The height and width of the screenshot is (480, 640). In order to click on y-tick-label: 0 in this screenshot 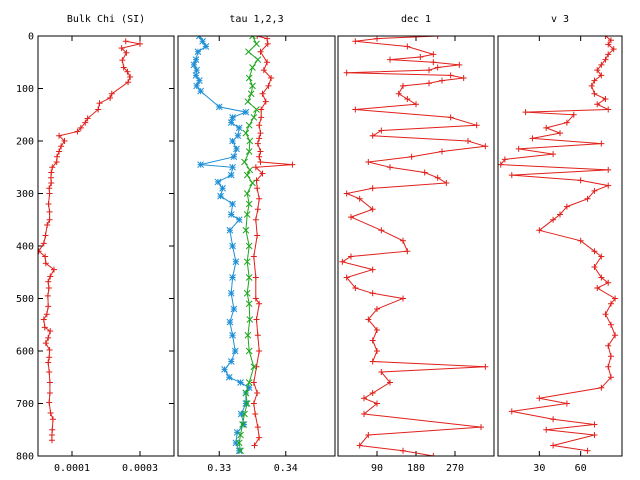, I will do `click(31, 37)`.